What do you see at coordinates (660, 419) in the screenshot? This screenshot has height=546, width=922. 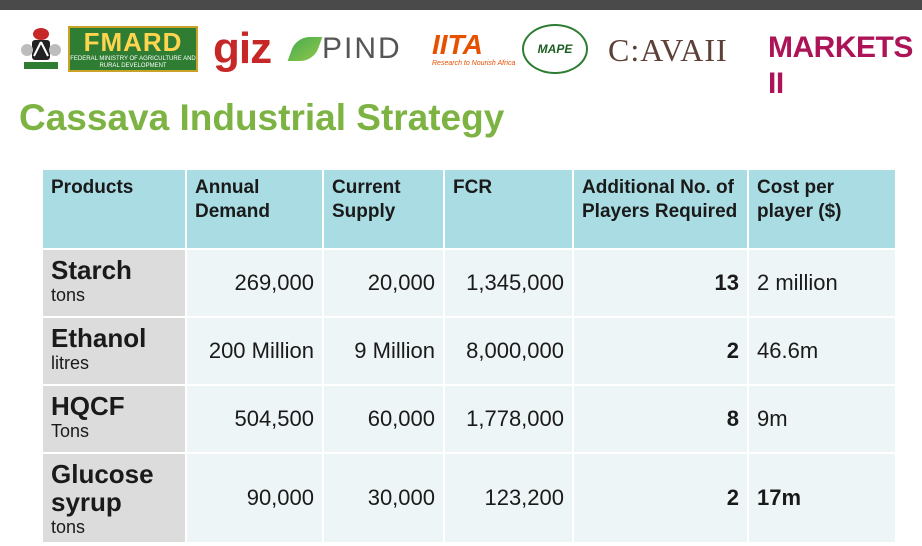 I see `additional-players-cell: 8` at bounding box center [660, 419].